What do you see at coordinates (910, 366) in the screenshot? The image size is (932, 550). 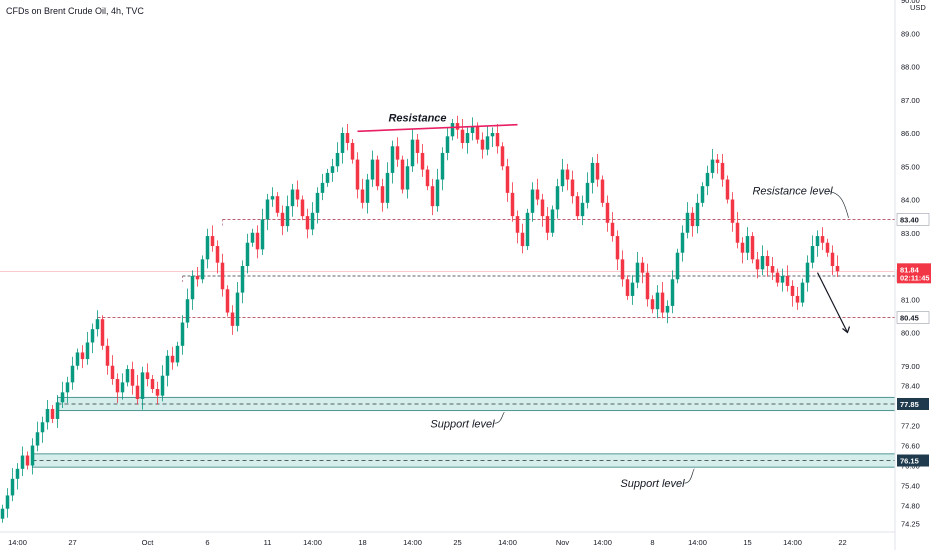 I see `price-tick-label: 79.00` at bounding box center [910, 366].